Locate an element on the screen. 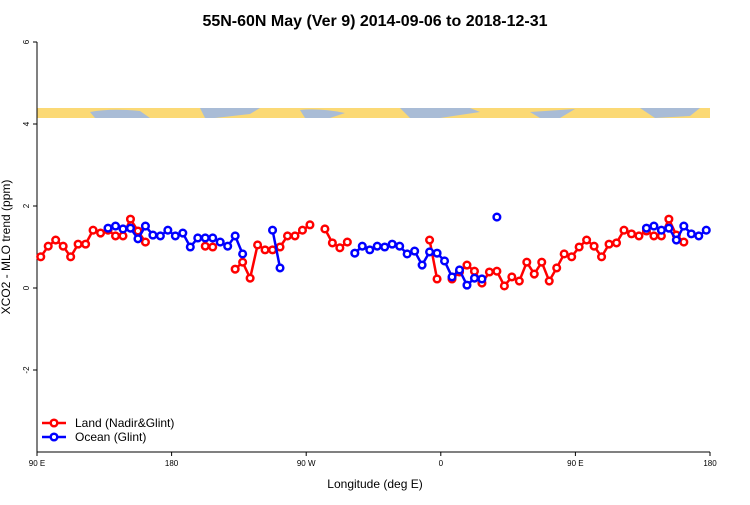  y-axis-label: XCO2 - MLO trend (ppm) is located at coordinates (6, 247).